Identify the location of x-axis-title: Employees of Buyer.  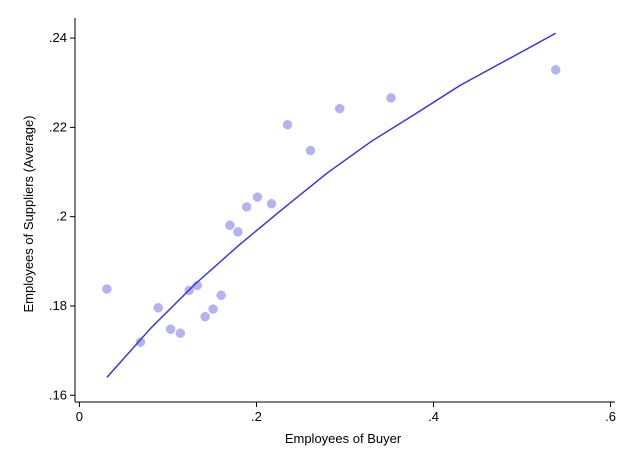
(343, 438).